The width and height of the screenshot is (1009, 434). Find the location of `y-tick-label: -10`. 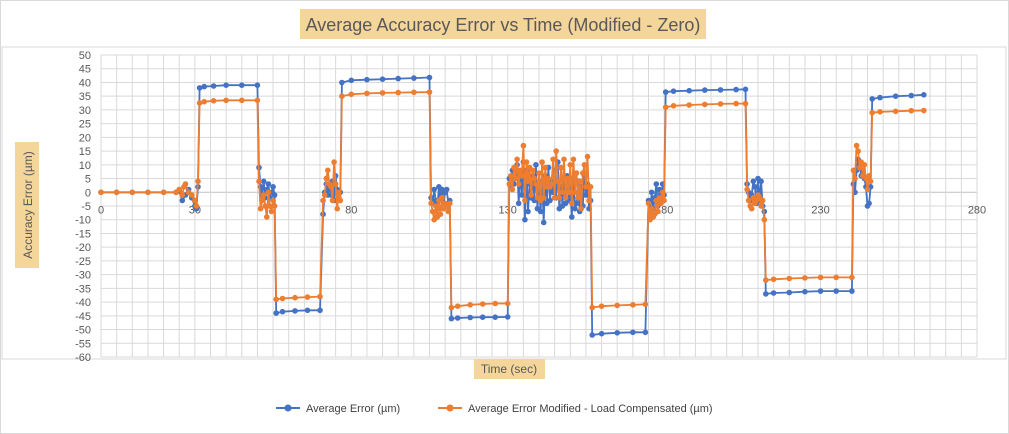

y-tick-label: -10 is located at coordinates (83, 221).